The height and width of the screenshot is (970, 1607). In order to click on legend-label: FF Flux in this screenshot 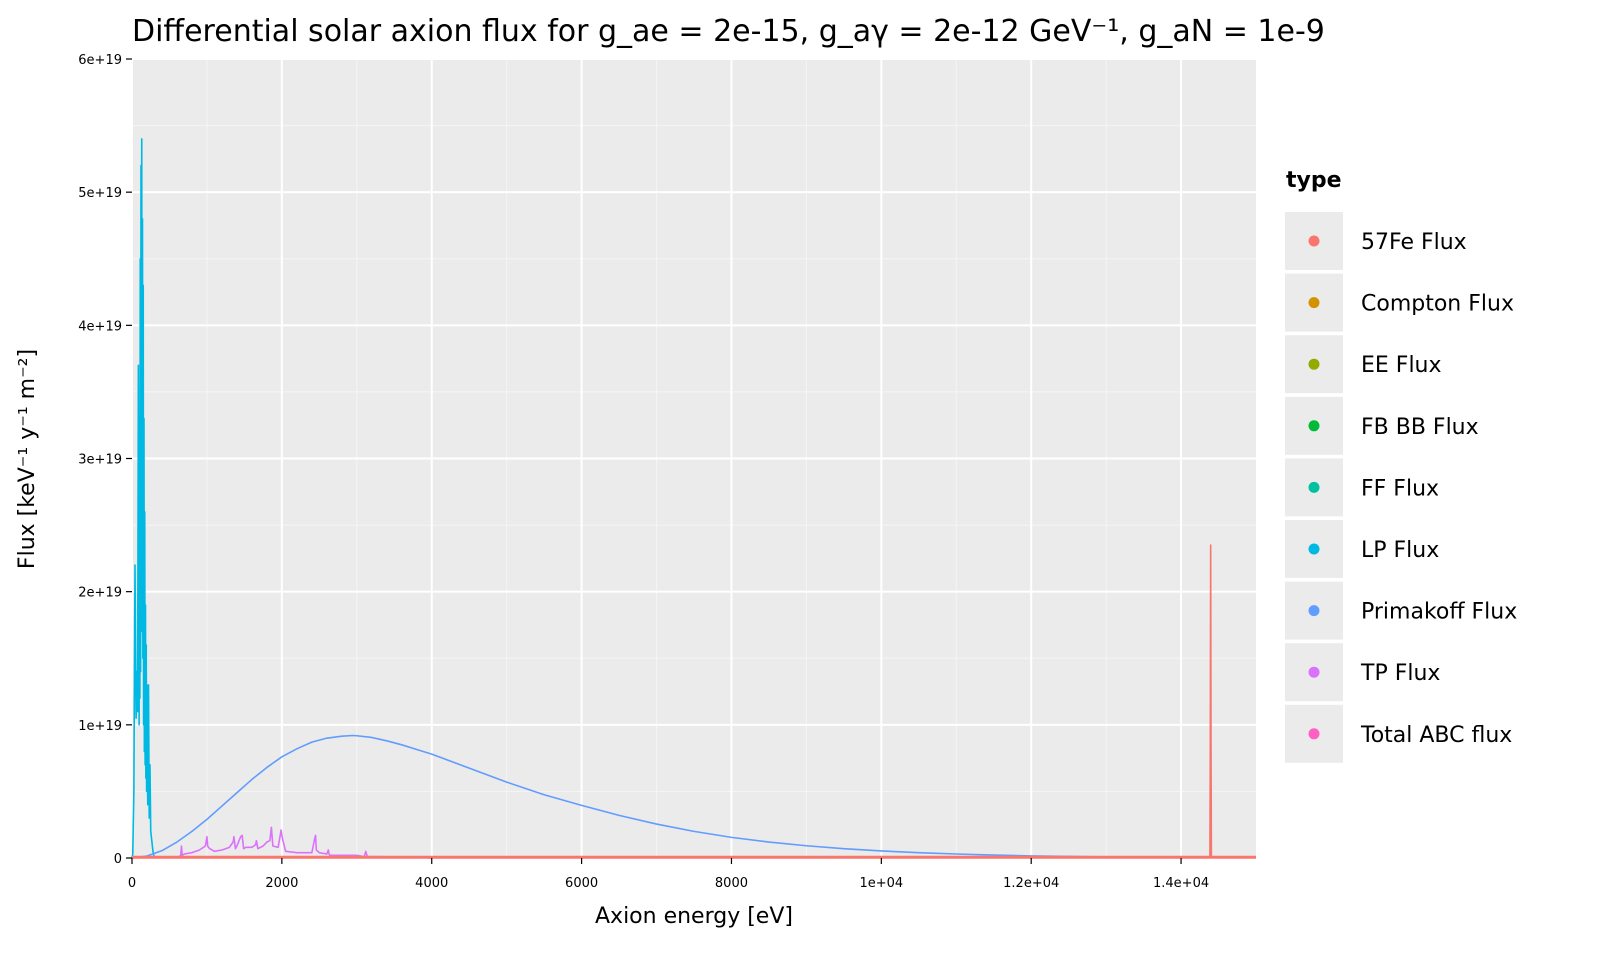, I will do `click(1400, 488)`.